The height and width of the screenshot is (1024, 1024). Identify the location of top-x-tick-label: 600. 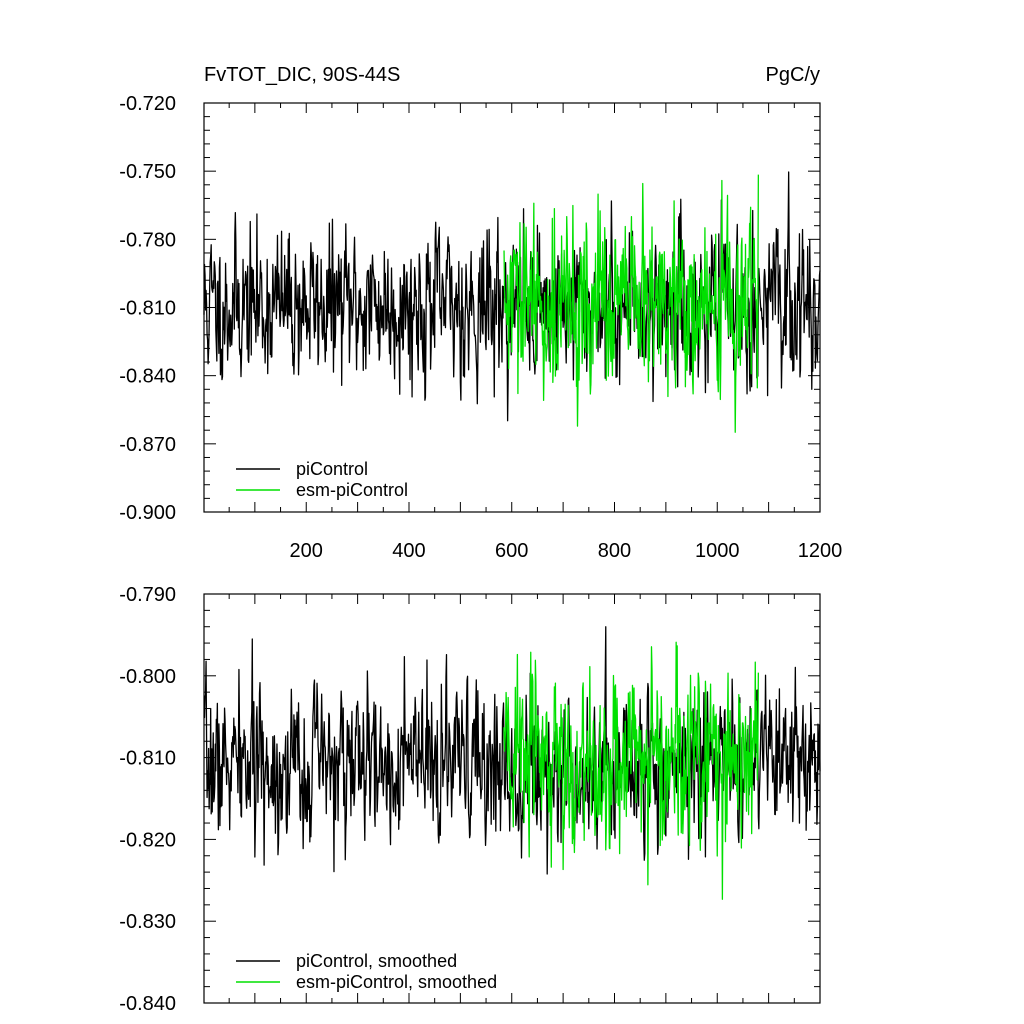
(511, 551).